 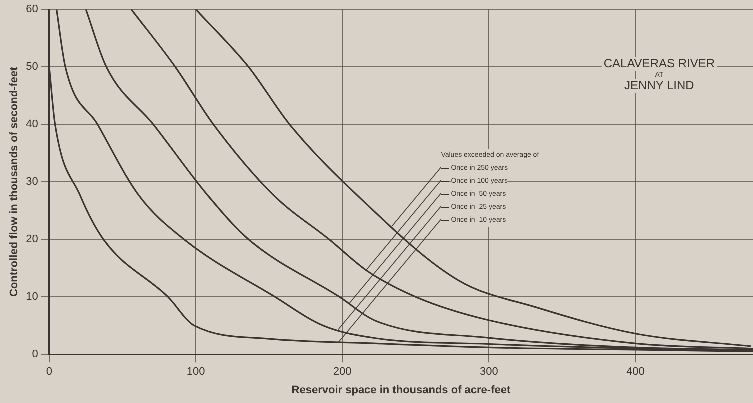 I want to click on y-tick-label: 20, so click(x=32, y=240).